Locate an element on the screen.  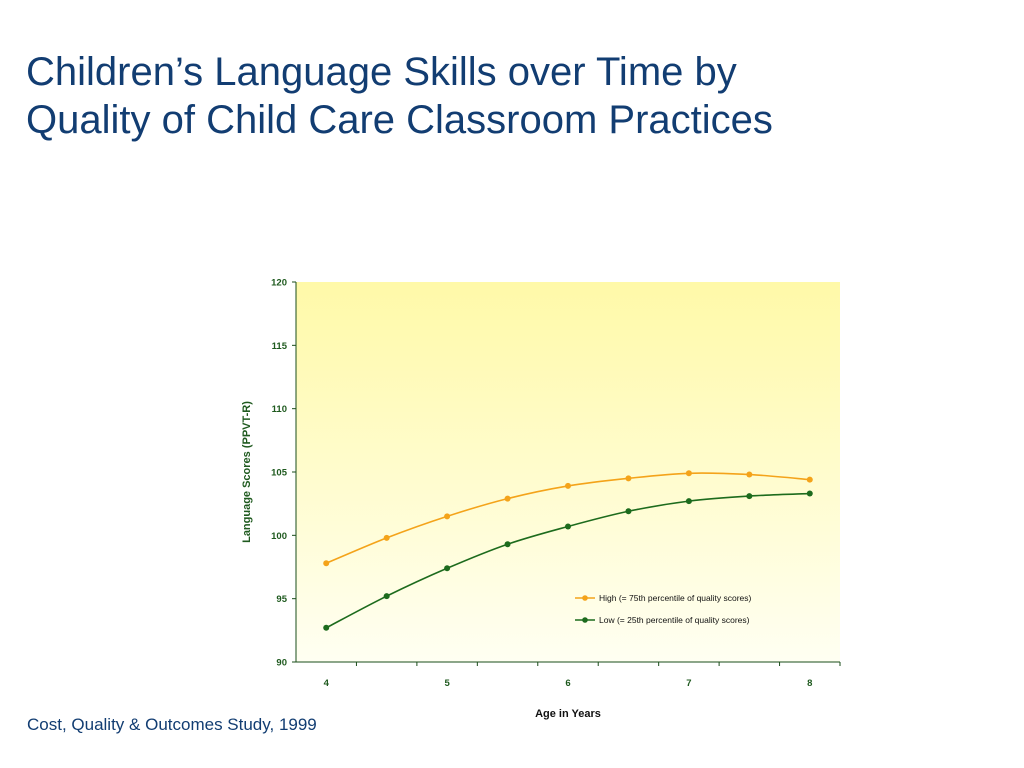
x-tick-label: 6 is located at coordinates (567, 683).